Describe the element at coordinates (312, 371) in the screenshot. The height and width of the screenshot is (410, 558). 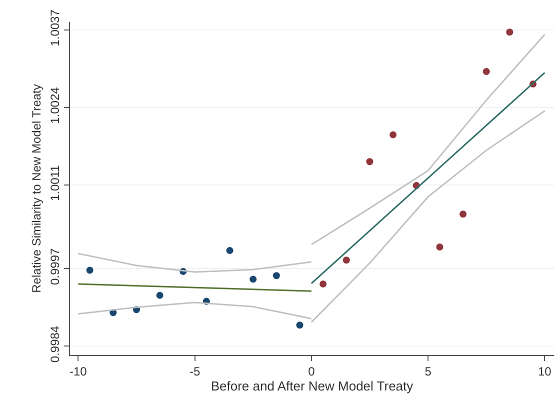
I see `x-tick-label: 0` at that location.